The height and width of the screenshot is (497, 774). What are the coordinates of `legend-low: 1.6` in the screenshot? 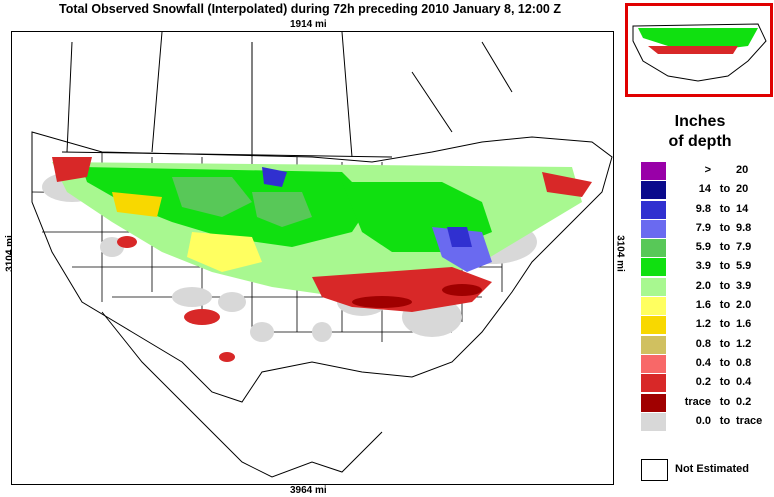 It's located at (703, 305).